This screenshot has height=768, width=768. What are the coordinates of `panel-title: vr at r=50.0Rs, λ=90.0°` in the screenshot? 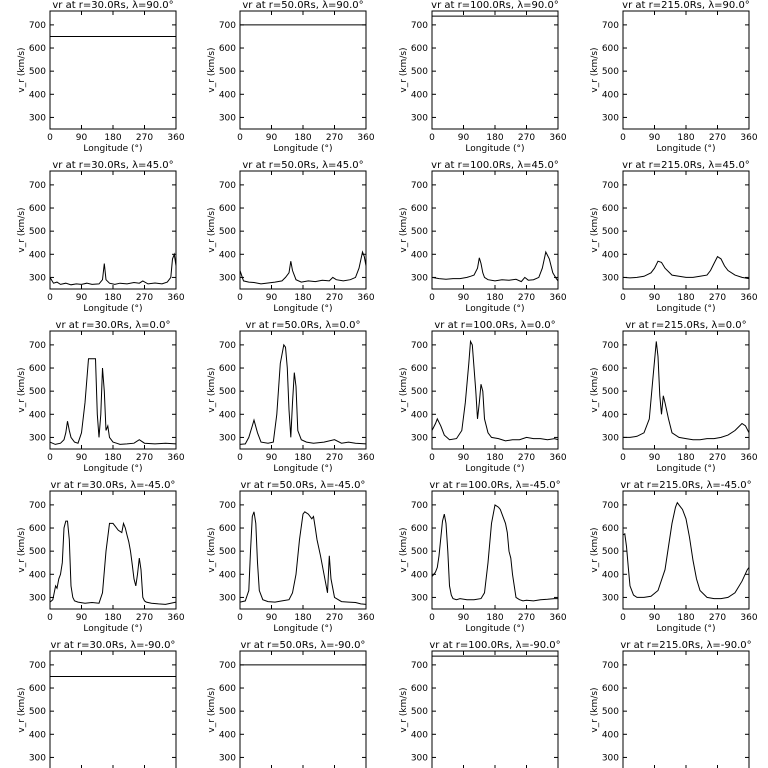 It's located at (302, 5).